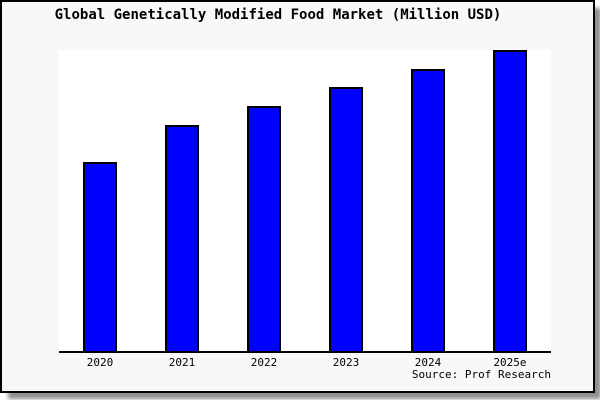 Image resolution: width=600 pixels, height=400 pixels. Describe the element at coordinates (428, 210) in the screenshot. I see `bar-2024` at that location.